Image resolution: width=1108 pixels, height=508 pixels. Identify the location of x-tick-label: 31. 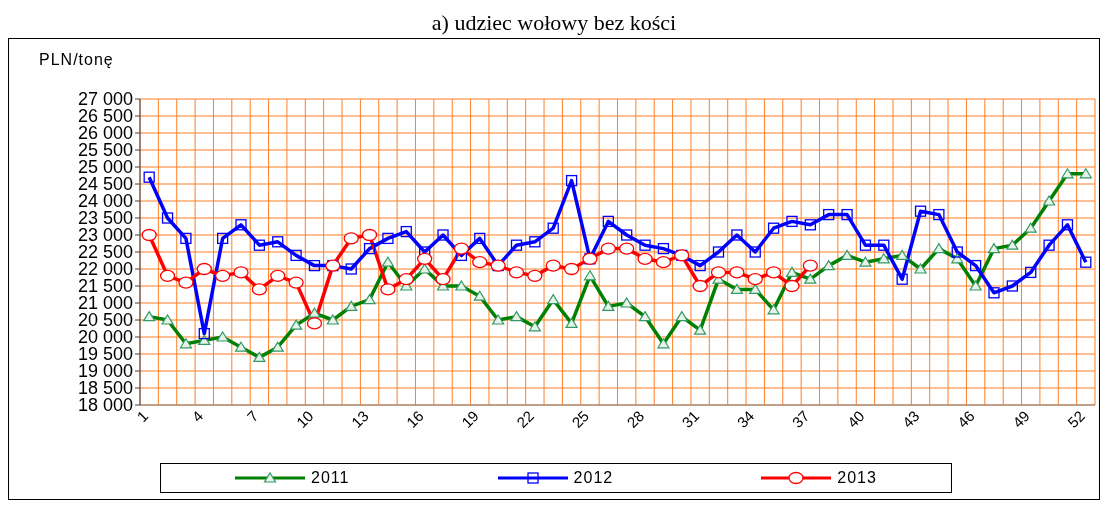
(690, 419).